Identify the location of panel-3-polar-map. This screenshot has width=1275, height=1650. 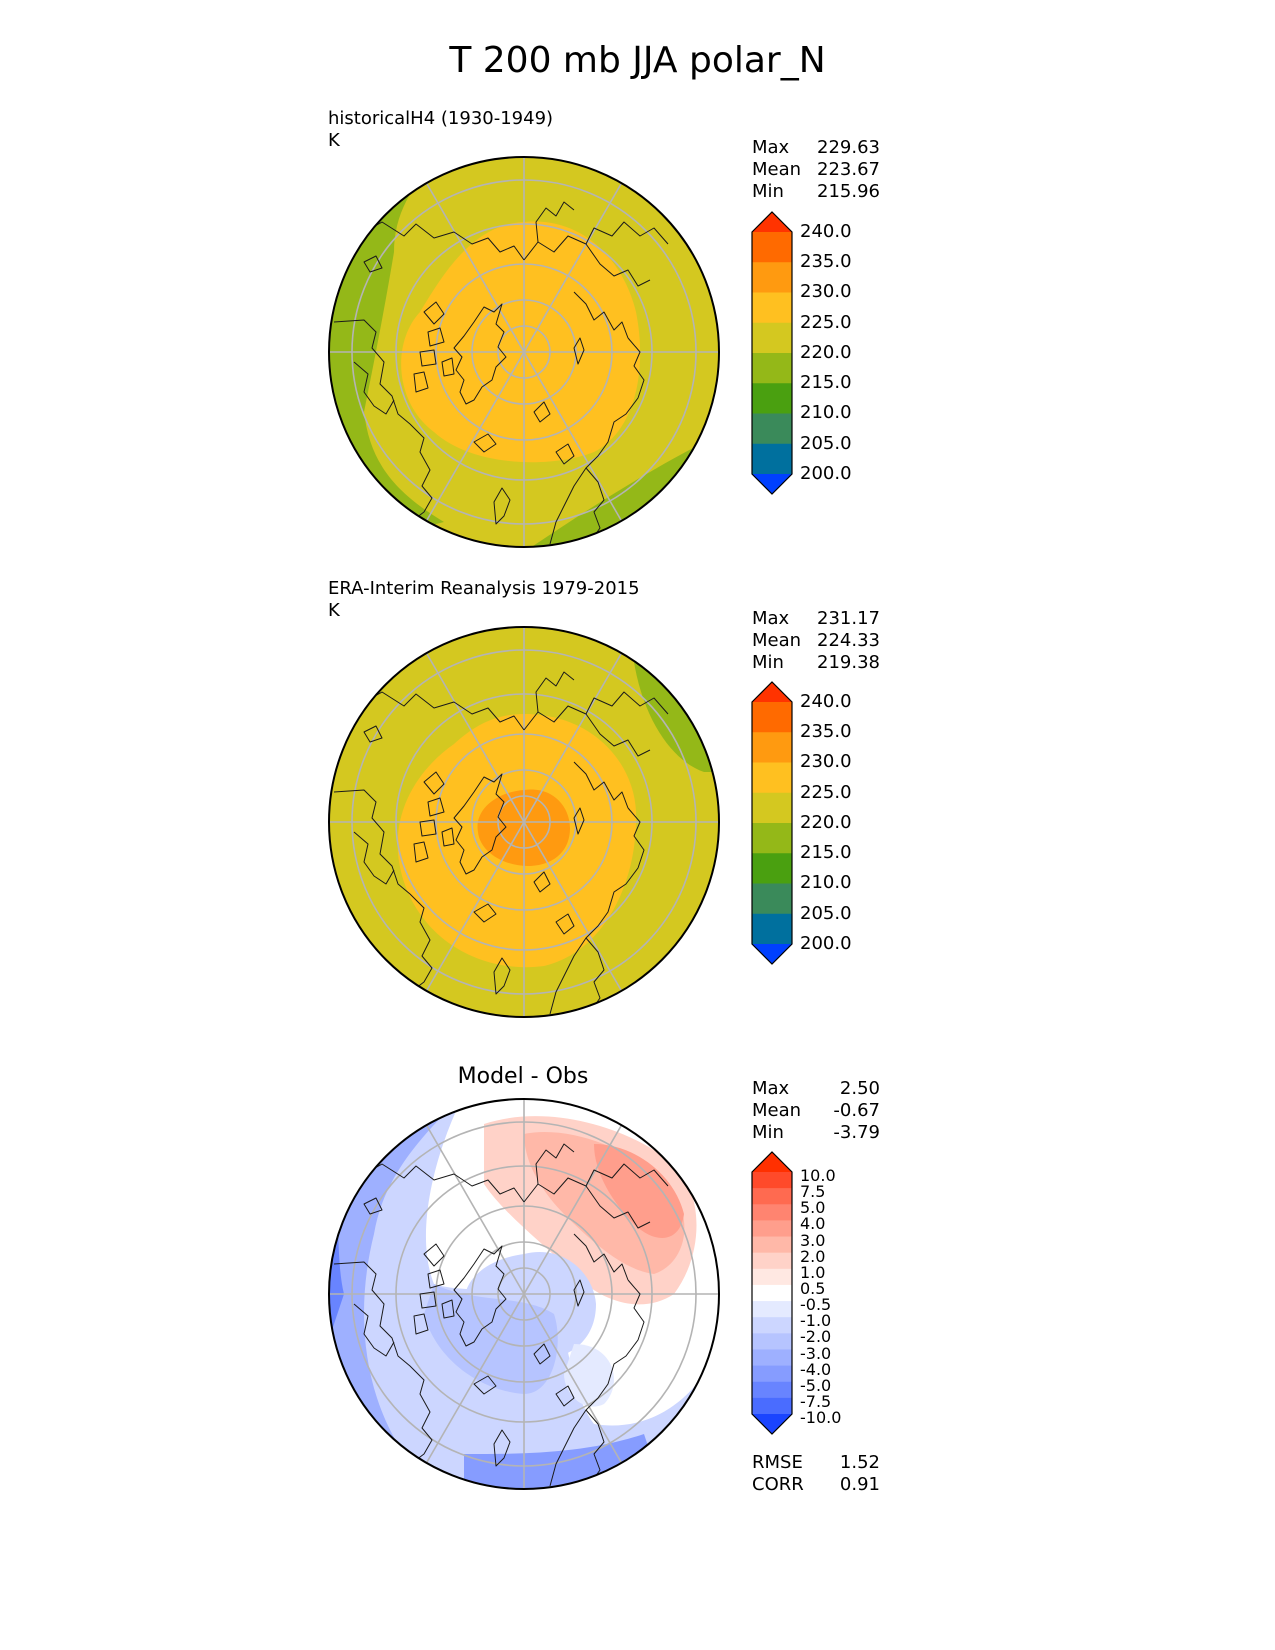
(524, 1294).